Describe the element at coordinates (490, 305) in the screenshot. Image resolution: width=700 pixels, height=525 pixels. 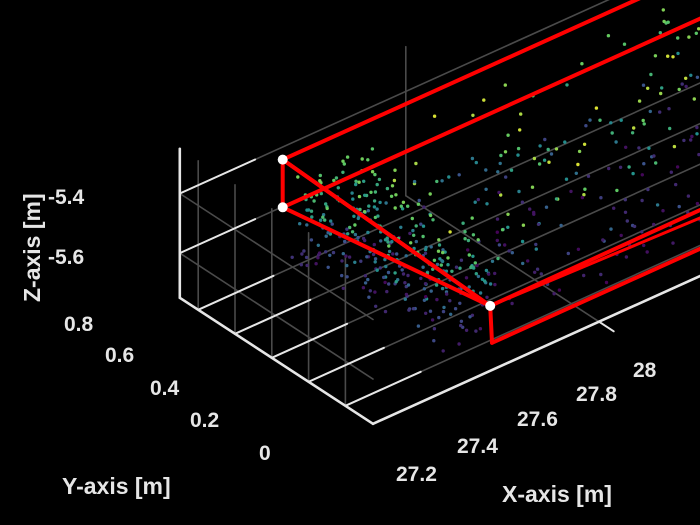
I see `bounding-box-vertex` at that location.